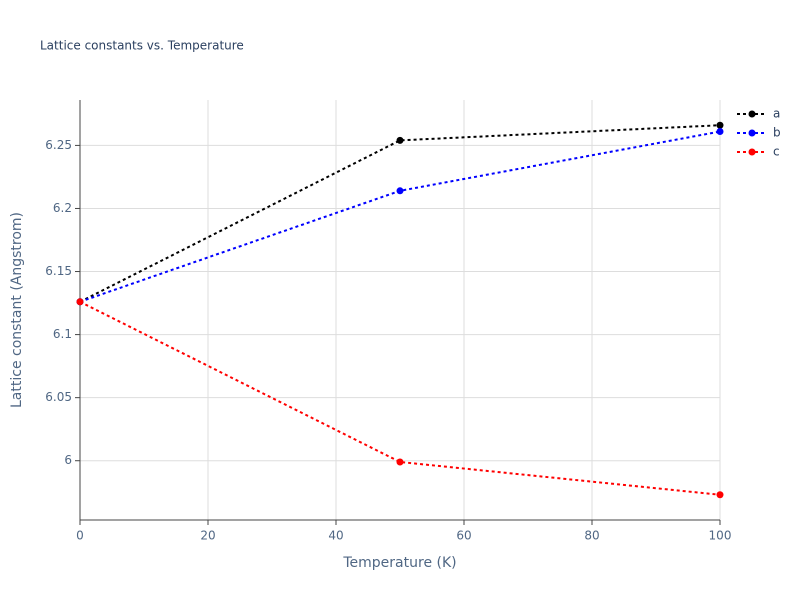 The image size is (800, 600). I want to click on y-tick-label: 6.05, so click(58, 397).